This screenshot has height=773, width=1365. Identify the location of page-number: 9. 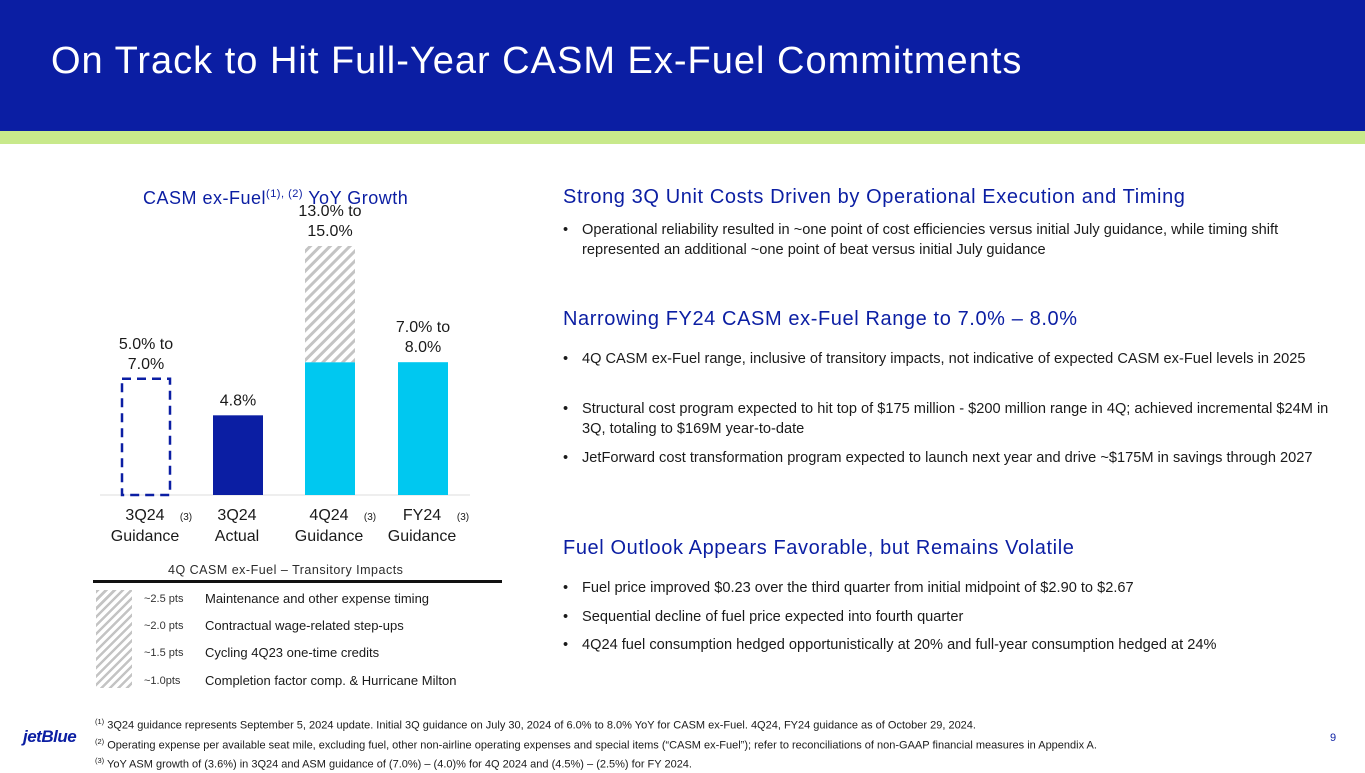
(1333, 738).